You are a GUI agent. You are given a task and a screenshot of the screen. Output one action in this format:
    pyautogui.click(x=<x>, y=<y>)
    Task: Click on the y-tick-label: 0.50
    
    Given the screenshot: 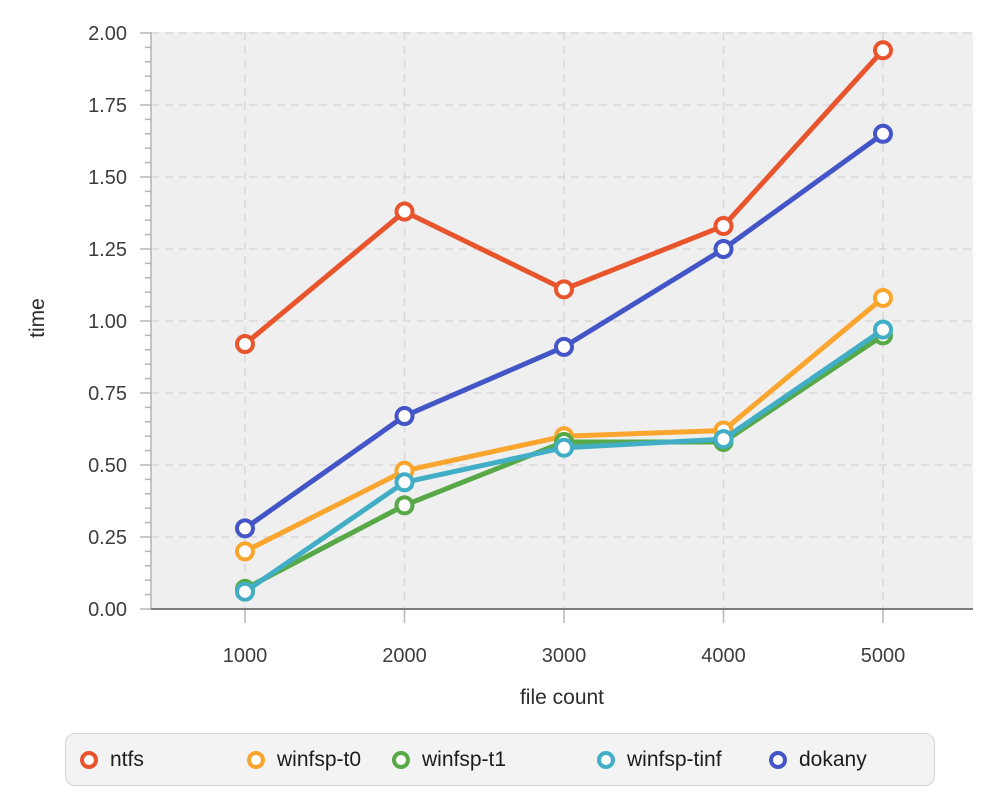 What is the action you would take?
    pyautogui.click(x=107, y=466)
    